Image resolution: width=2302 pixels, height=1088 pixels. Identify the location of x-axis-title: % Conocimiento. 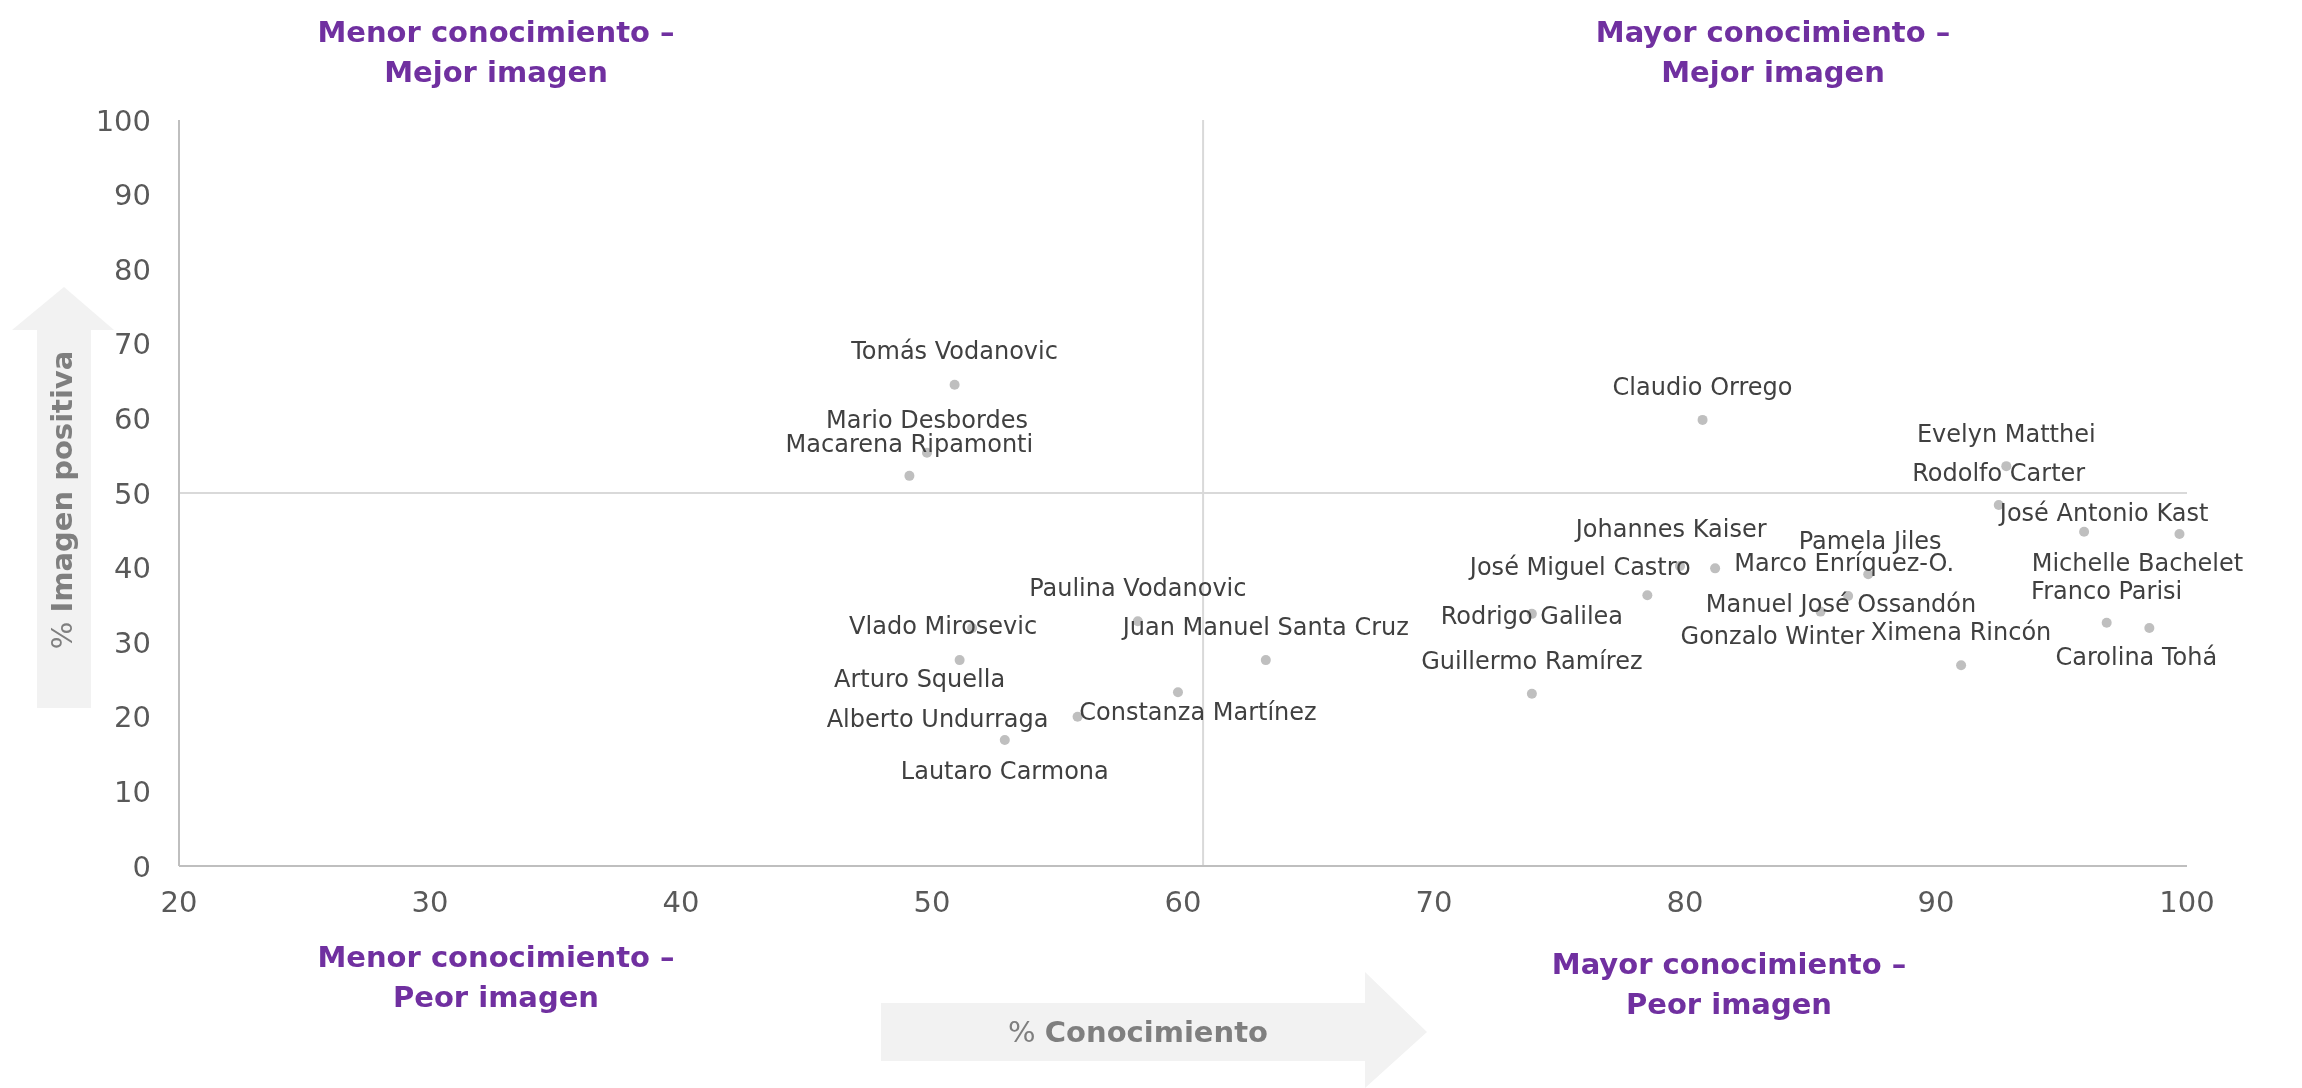
(1138, 1032).